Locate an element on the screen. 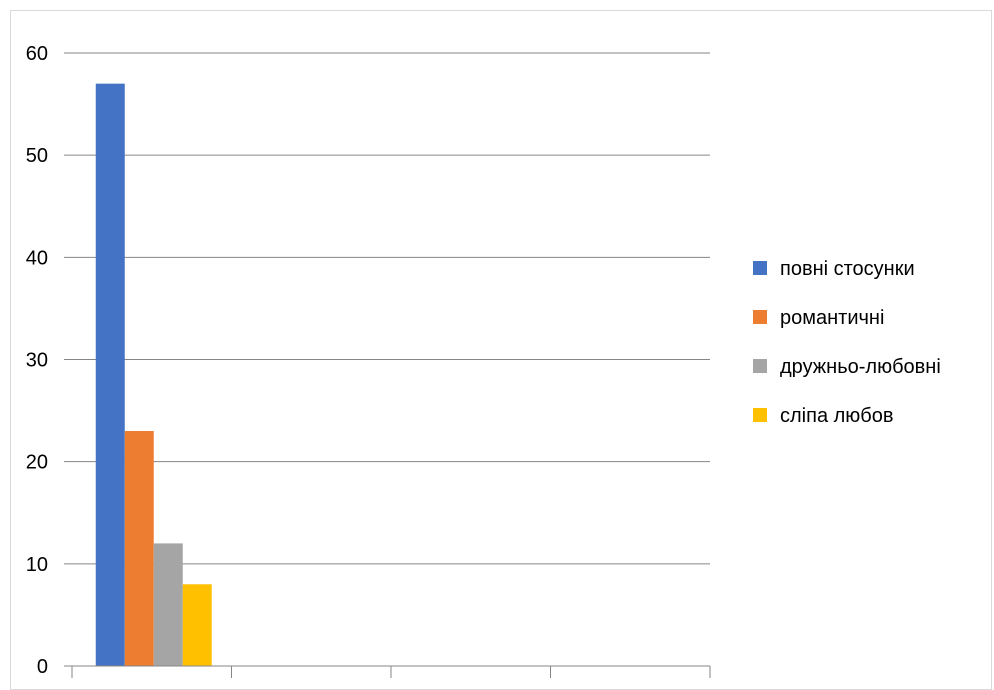 This screenshot has height=690, width=994. y-tick-label: 60 is located at coordinates (37, 54).